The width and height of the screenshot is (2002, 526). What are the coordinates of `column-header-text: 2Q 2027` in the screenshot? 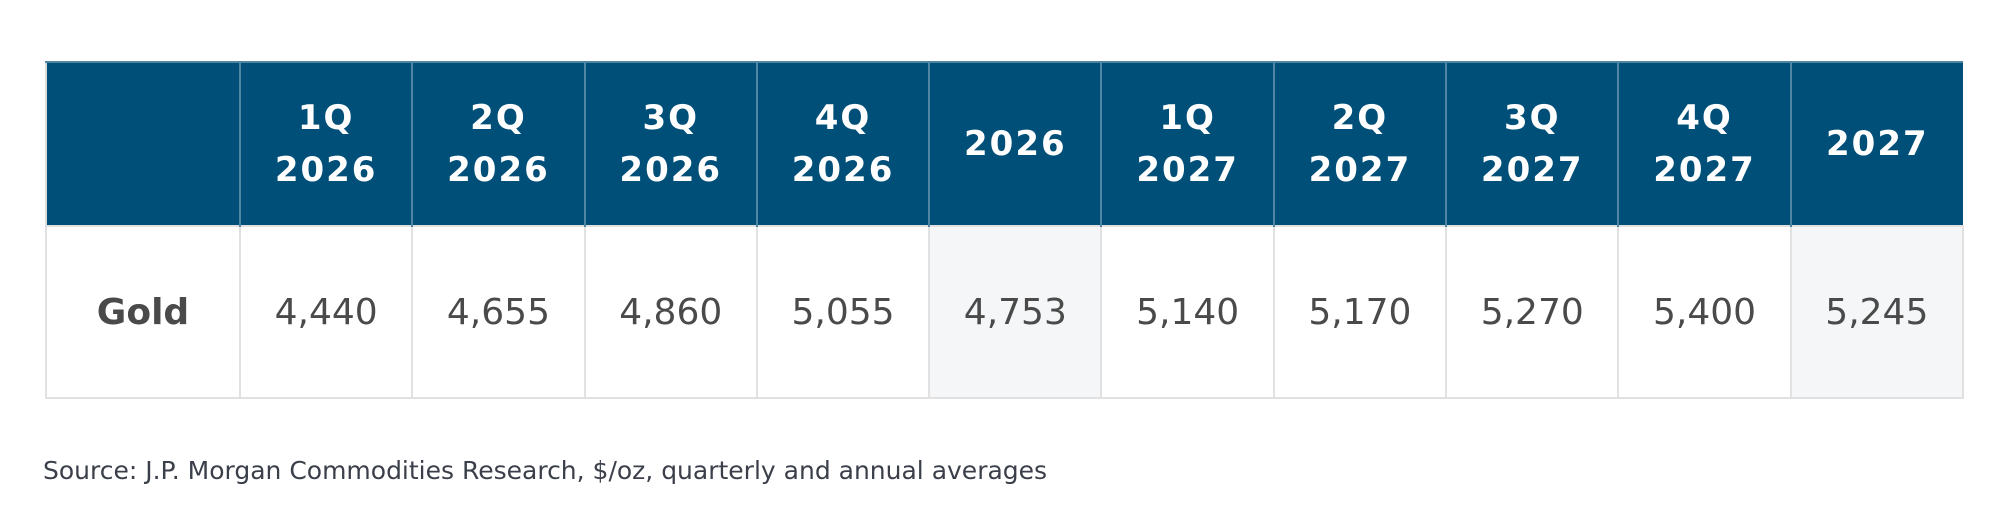 It's located at (1360, 144).